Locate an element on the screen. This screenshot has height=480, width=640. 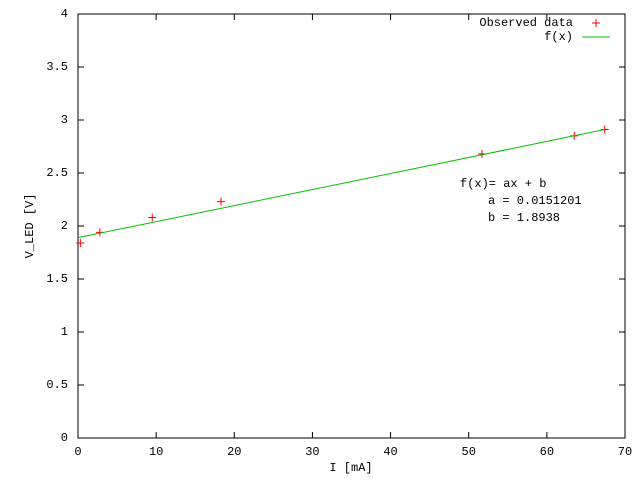
y-tick-label: 2 is located at coordinates (64, 226).